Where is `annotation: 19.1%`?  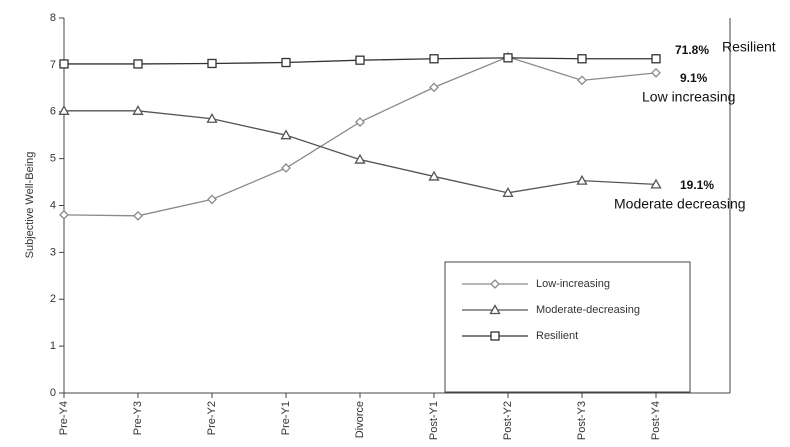
annotation: 19.1% is located at coordinates (697, 185).